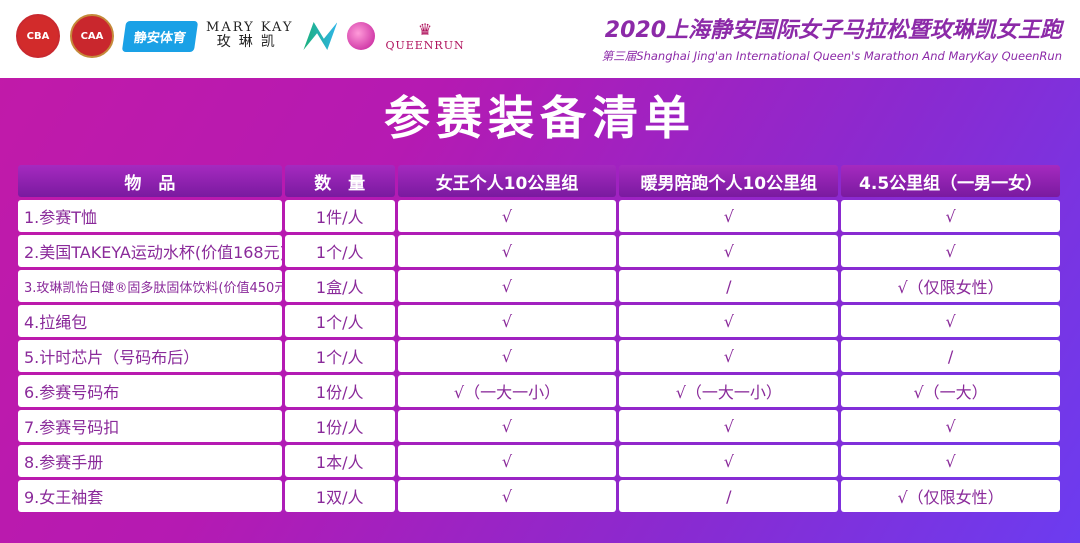 The image size is (1080, 543). What do you see at coordinates (150, 286) in the screenshot?
I see `item-name: 3.玫琳凯怡日健®固多肽固体饮料(价值450元)` at bounding box center [150, 286].